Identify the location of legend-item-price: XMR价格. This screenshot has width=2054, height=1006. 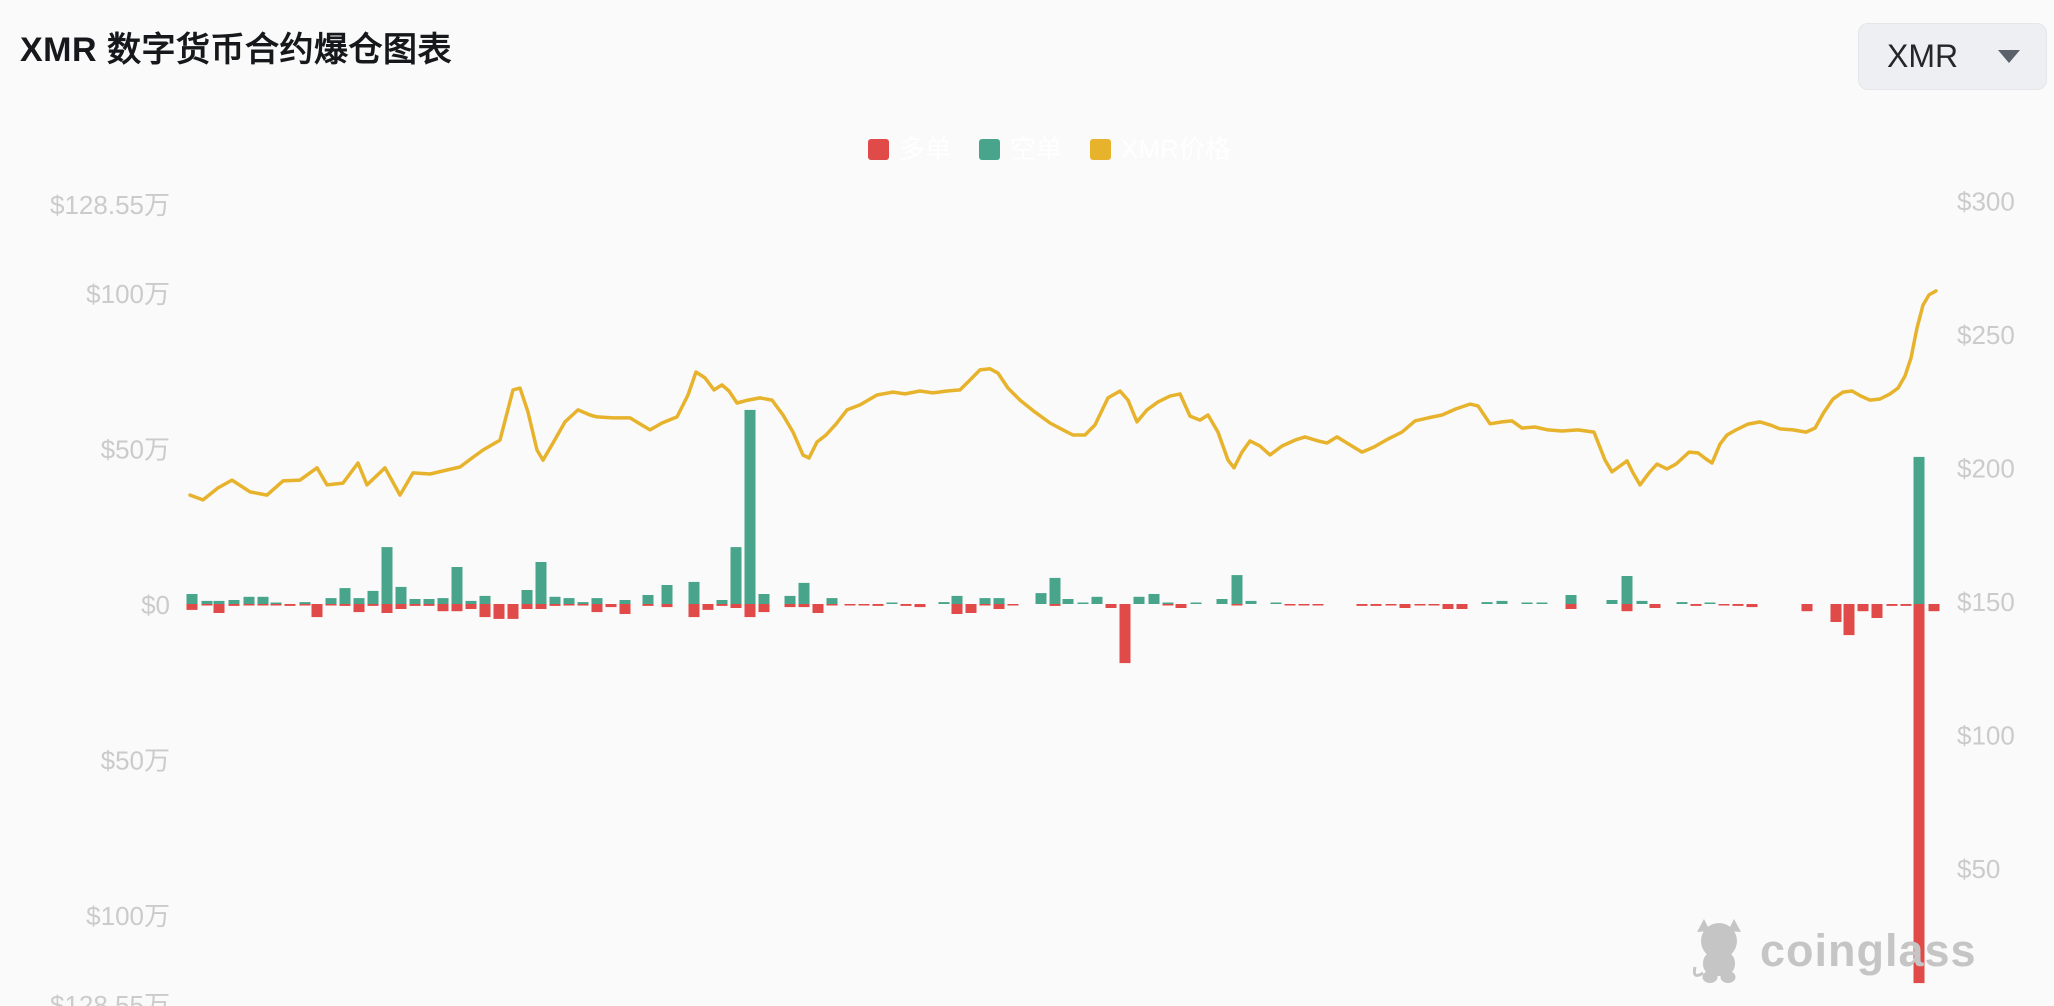
(1160, 149).